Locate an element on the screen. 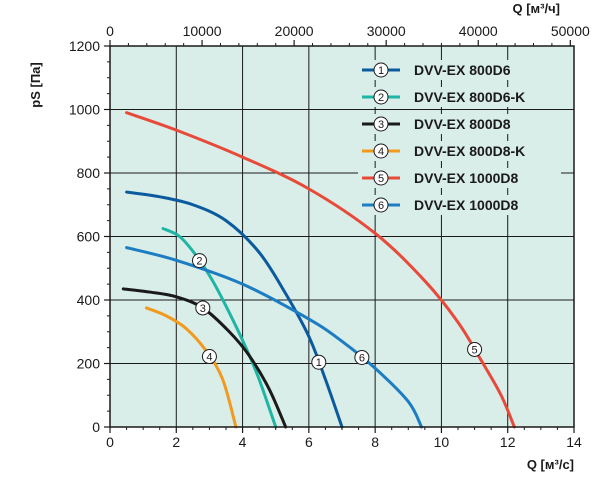  x-tick-label: 8 is located at coordinates (375, 442).